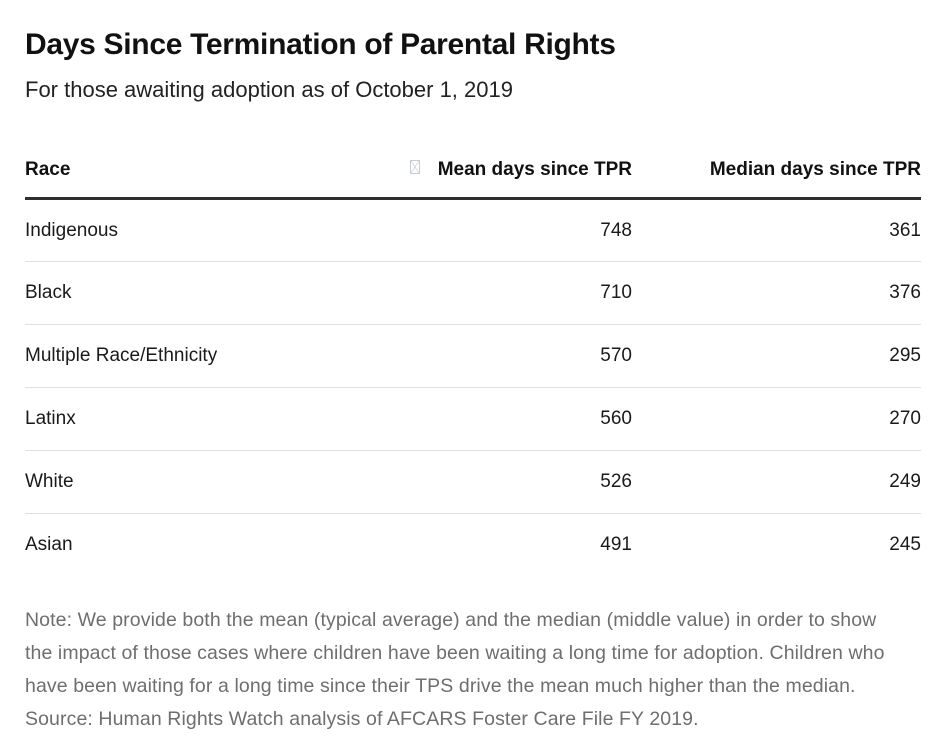 Image resolution: width=946 pixels, height=749 pixels. Describe the element at coordinates (473, 545) in the screenshot. I see `table-row: Asian 491 245` at that location.